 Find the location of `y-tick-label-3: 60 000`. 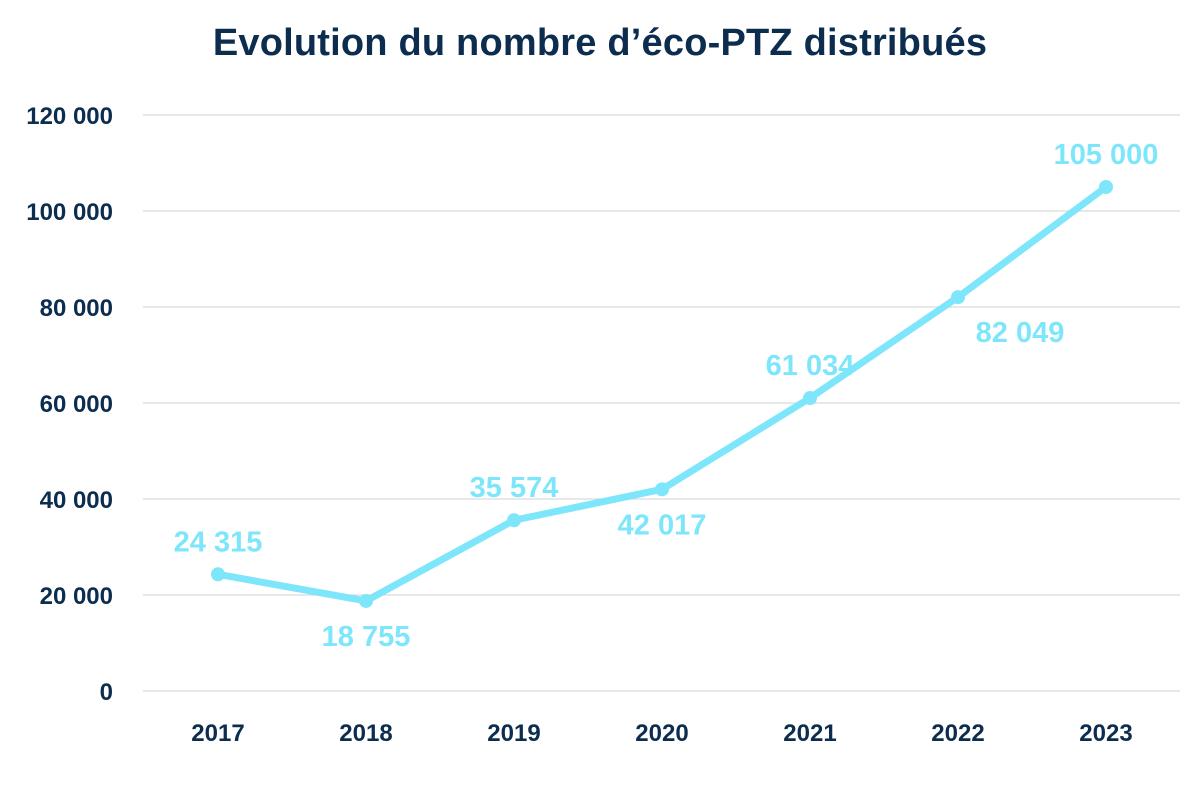

y-tick-label-3: 60 000 is located at coordinates (76, 404).